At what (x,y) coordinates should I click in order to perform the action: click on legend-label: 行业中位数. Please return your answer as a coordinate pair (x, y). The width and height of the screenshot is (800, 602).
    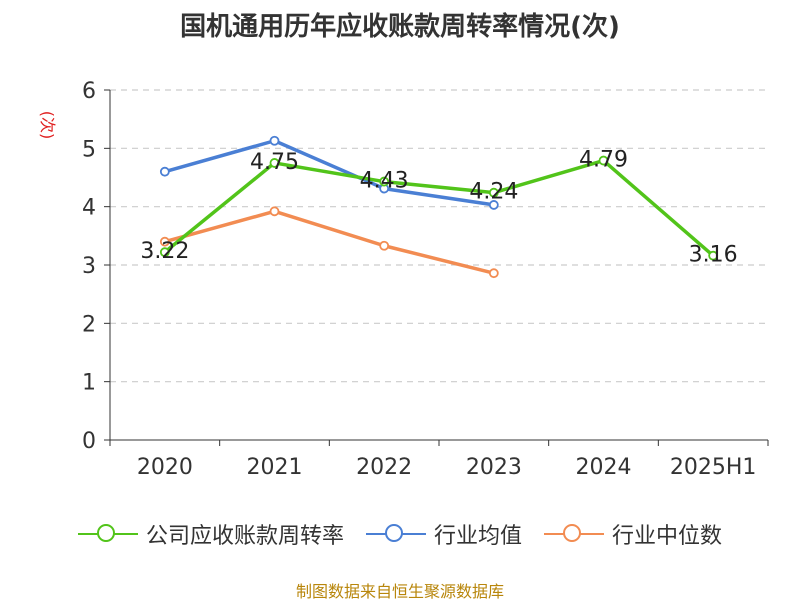
    Looking at the image, I should click on (667, 536).